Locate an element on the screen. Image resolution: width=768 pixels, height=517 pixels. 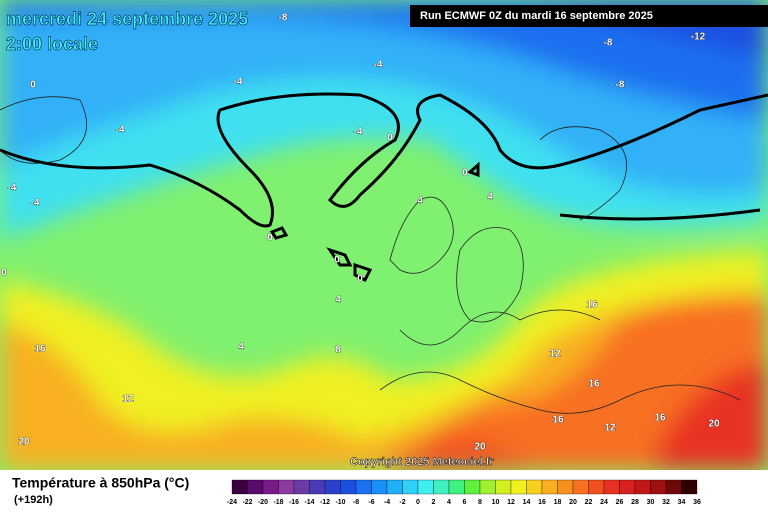
scale-label: 8 is located at coordinates (480, 502).